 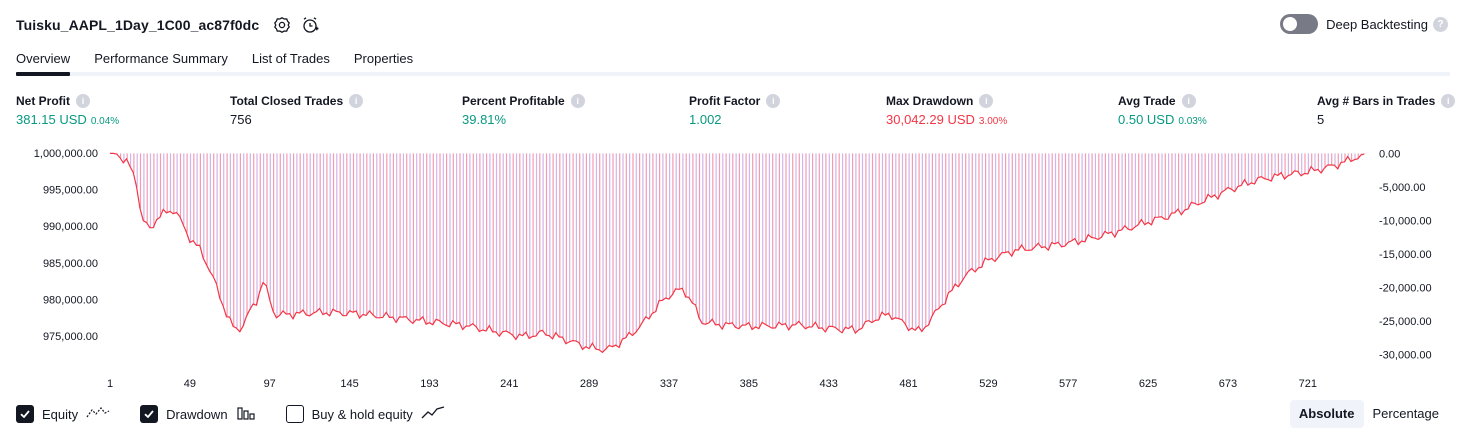 I want to click on question-icon: ?, so click(x=1440, y=24).